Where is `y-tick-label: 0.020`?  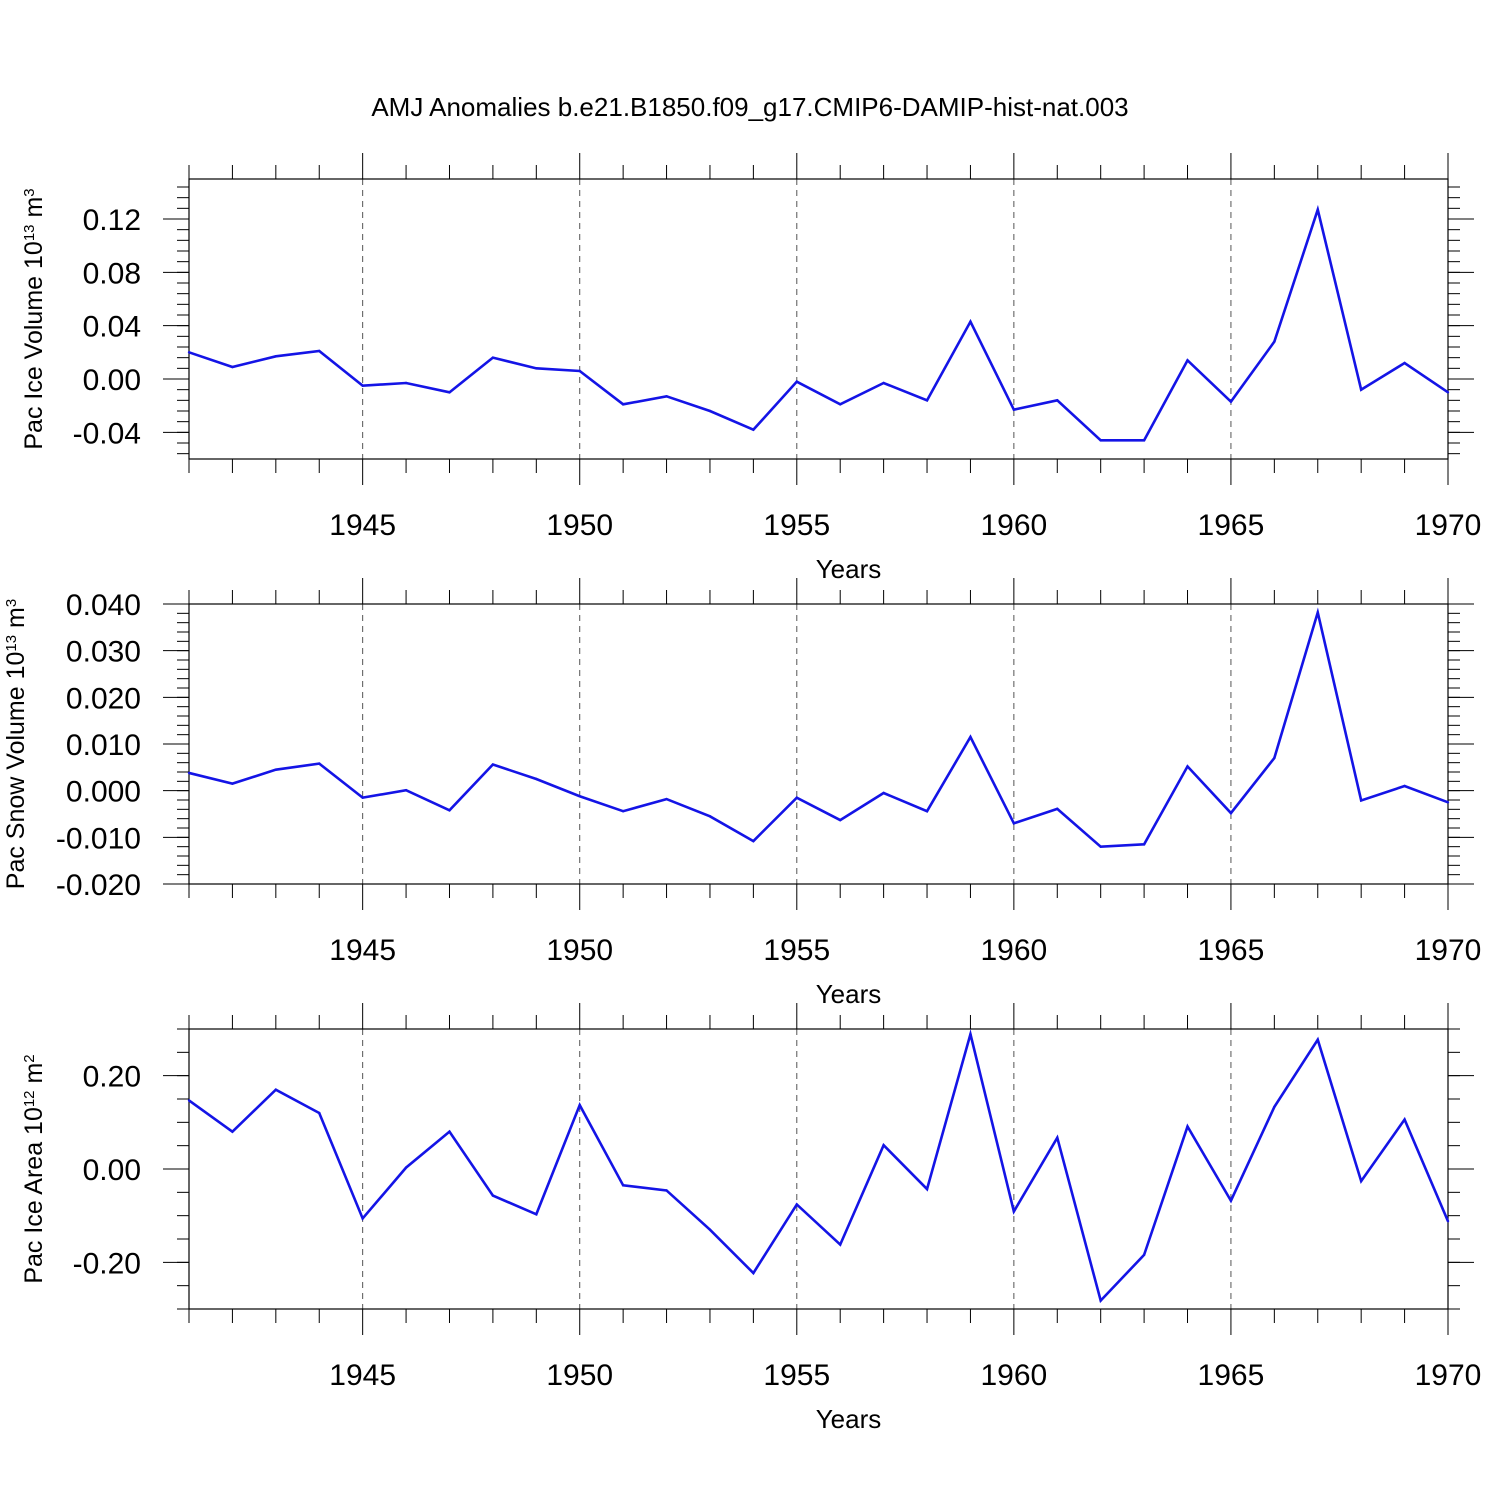
y-tick-label: 0.020 is located at coordinates (103, 698).